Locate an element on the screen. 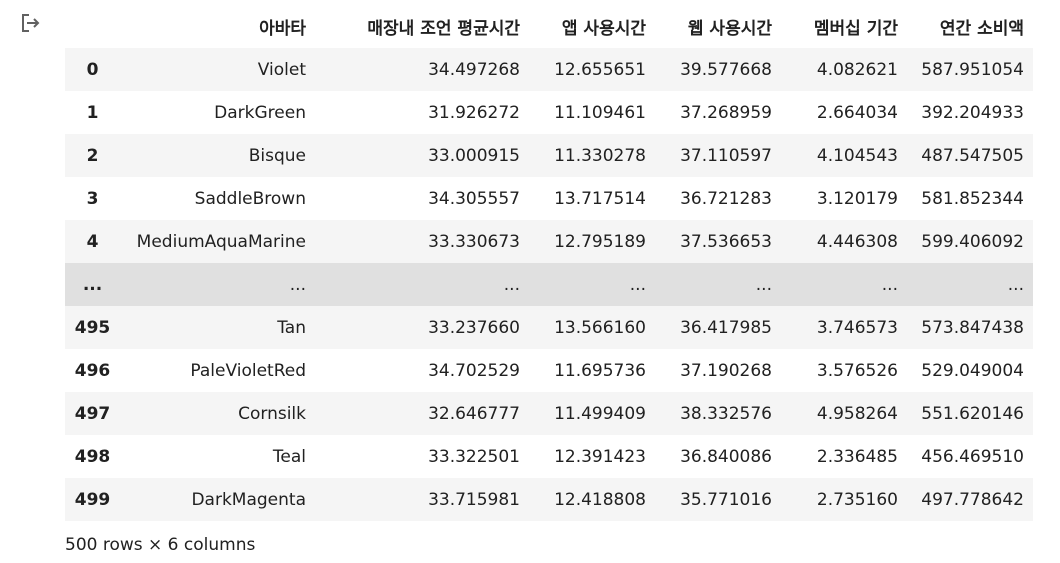 Image resolution: width=1060 pixels, height=563 pixels. row-index: 0 is located at coordinates (92, 69).